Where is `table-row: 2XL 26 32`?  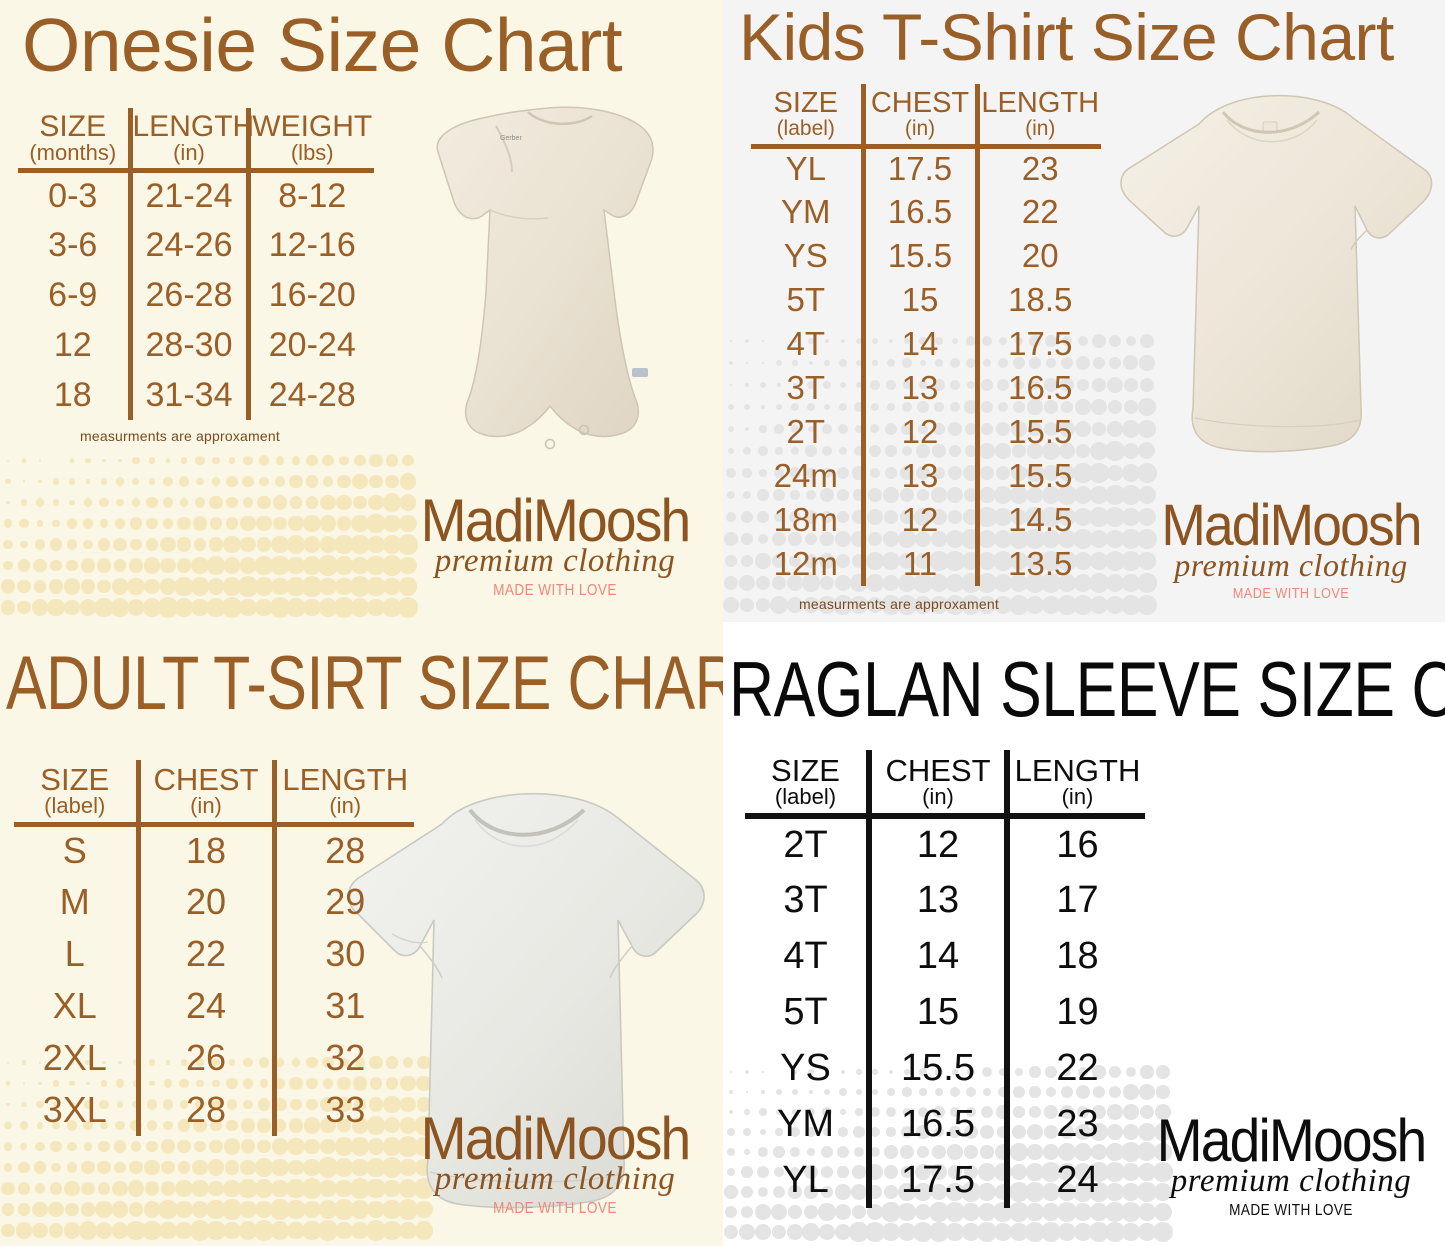 table-row: 2XL 26 32 is located at coordinates (214, 1058).